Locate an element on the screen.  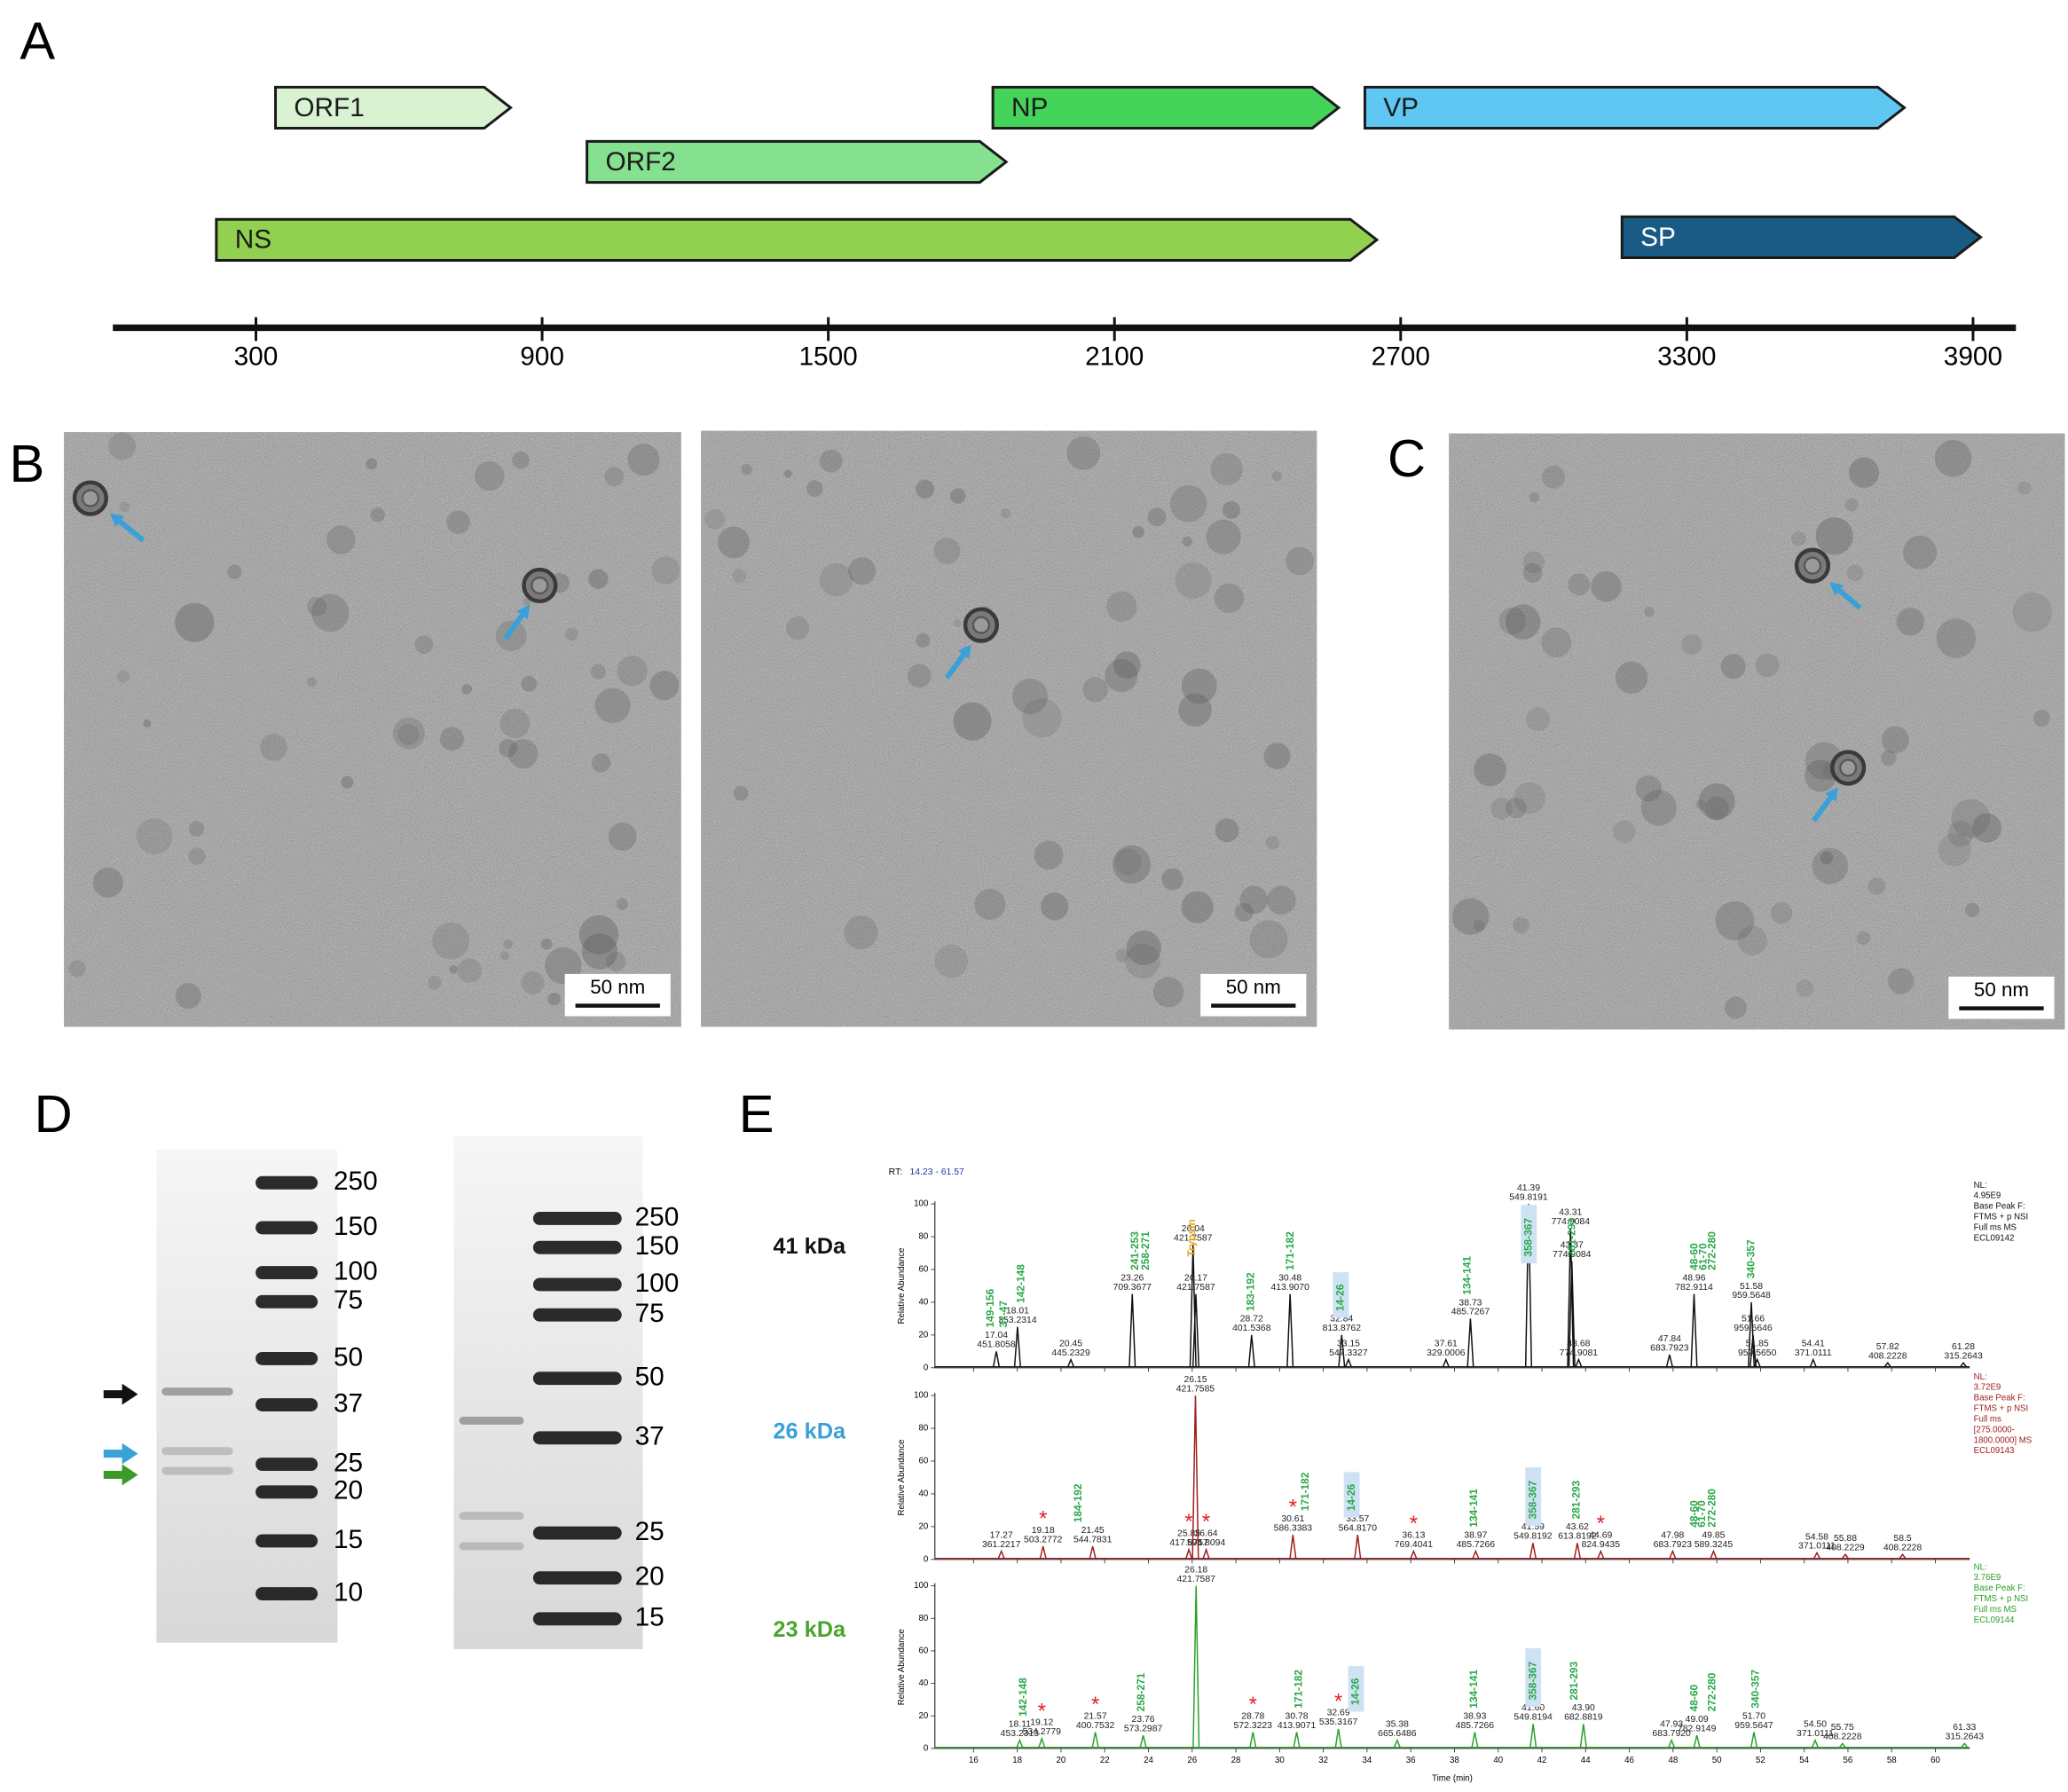
tick-label: 1500 is located at coordinates (829, 357).